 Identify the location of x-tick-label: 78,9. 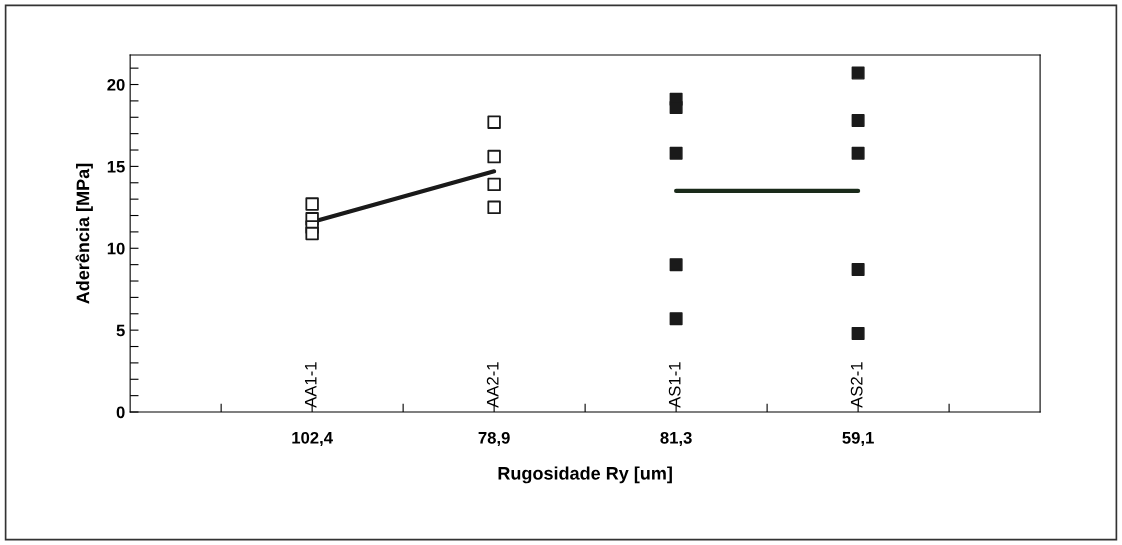
(494, 439).